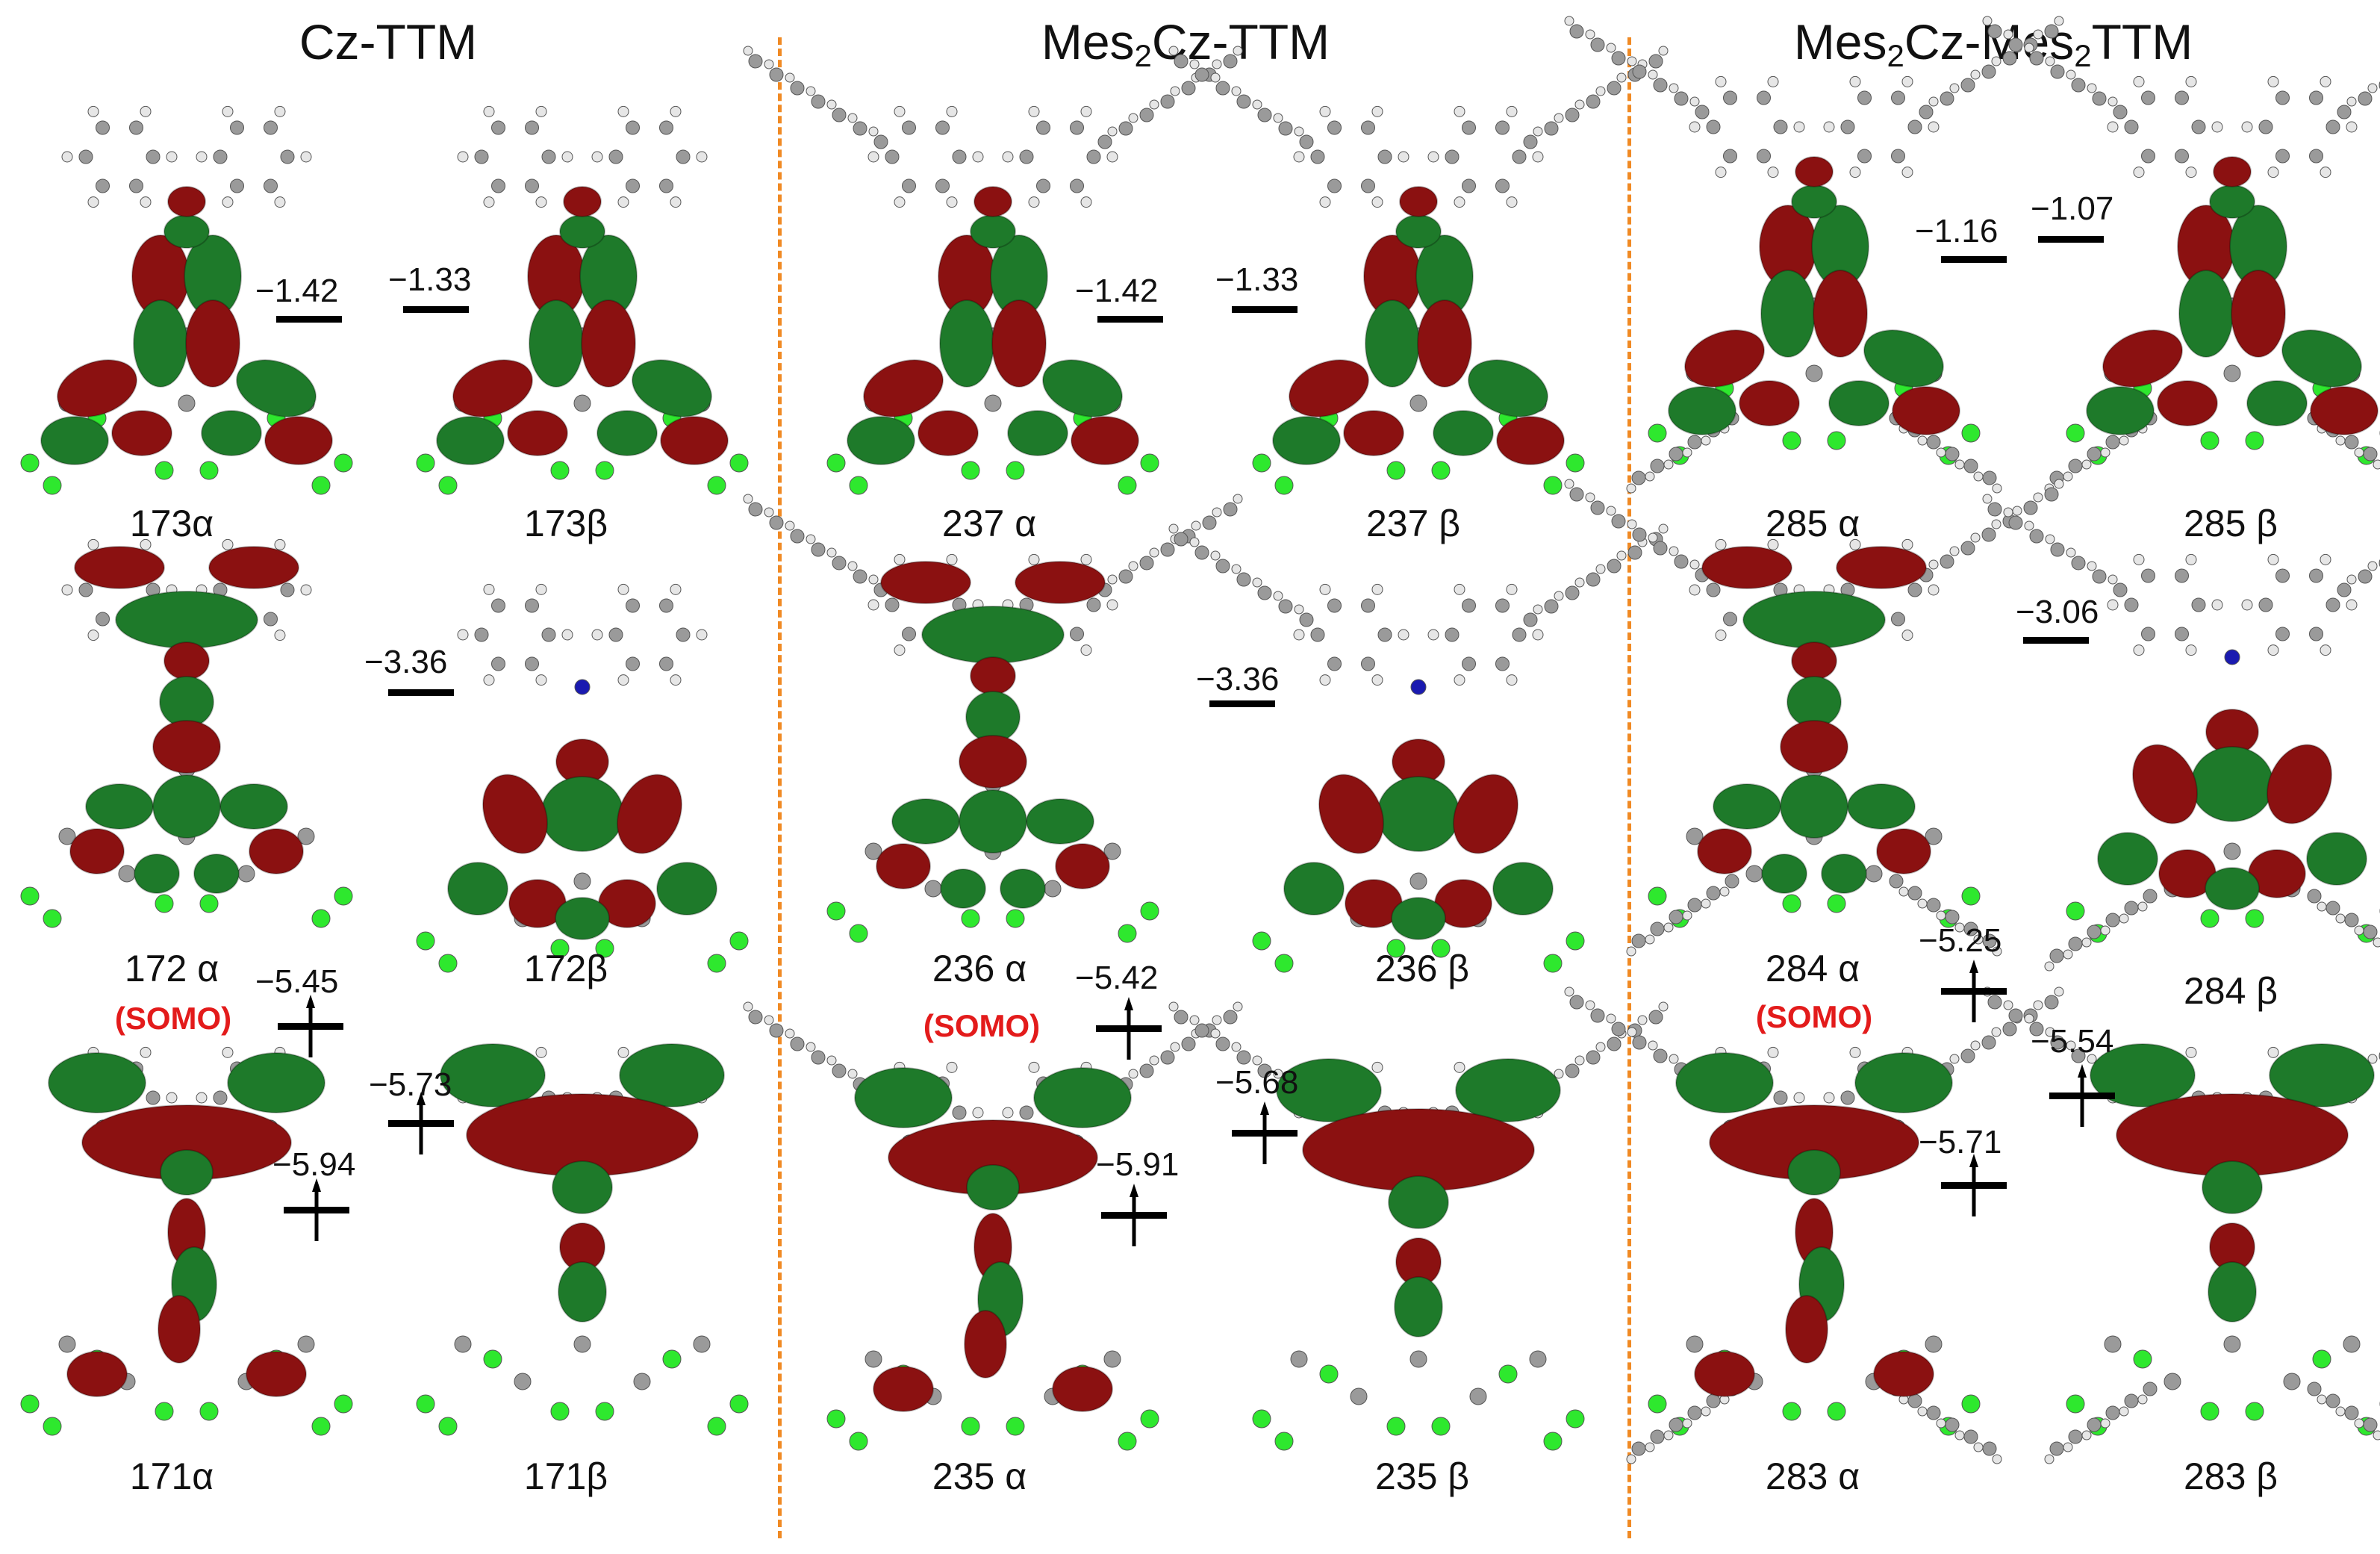  I want to click on energy-value: −5.71, so click(1960, 1142).